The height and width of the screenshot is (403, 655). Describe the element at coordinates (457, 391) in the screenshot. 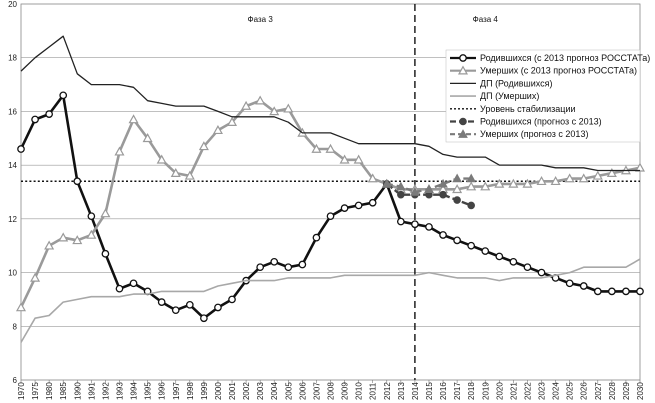

I see `x-tick-label: 2017` at that location.